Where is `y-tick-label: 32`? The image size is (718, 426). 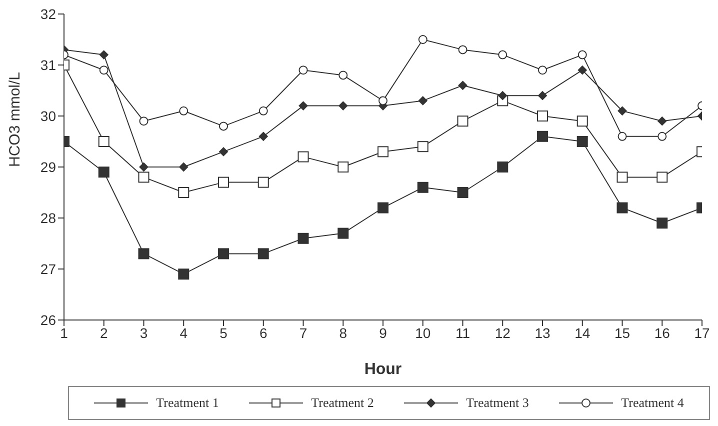
y-tick-label: 32 is located at coordinates (48, 14).